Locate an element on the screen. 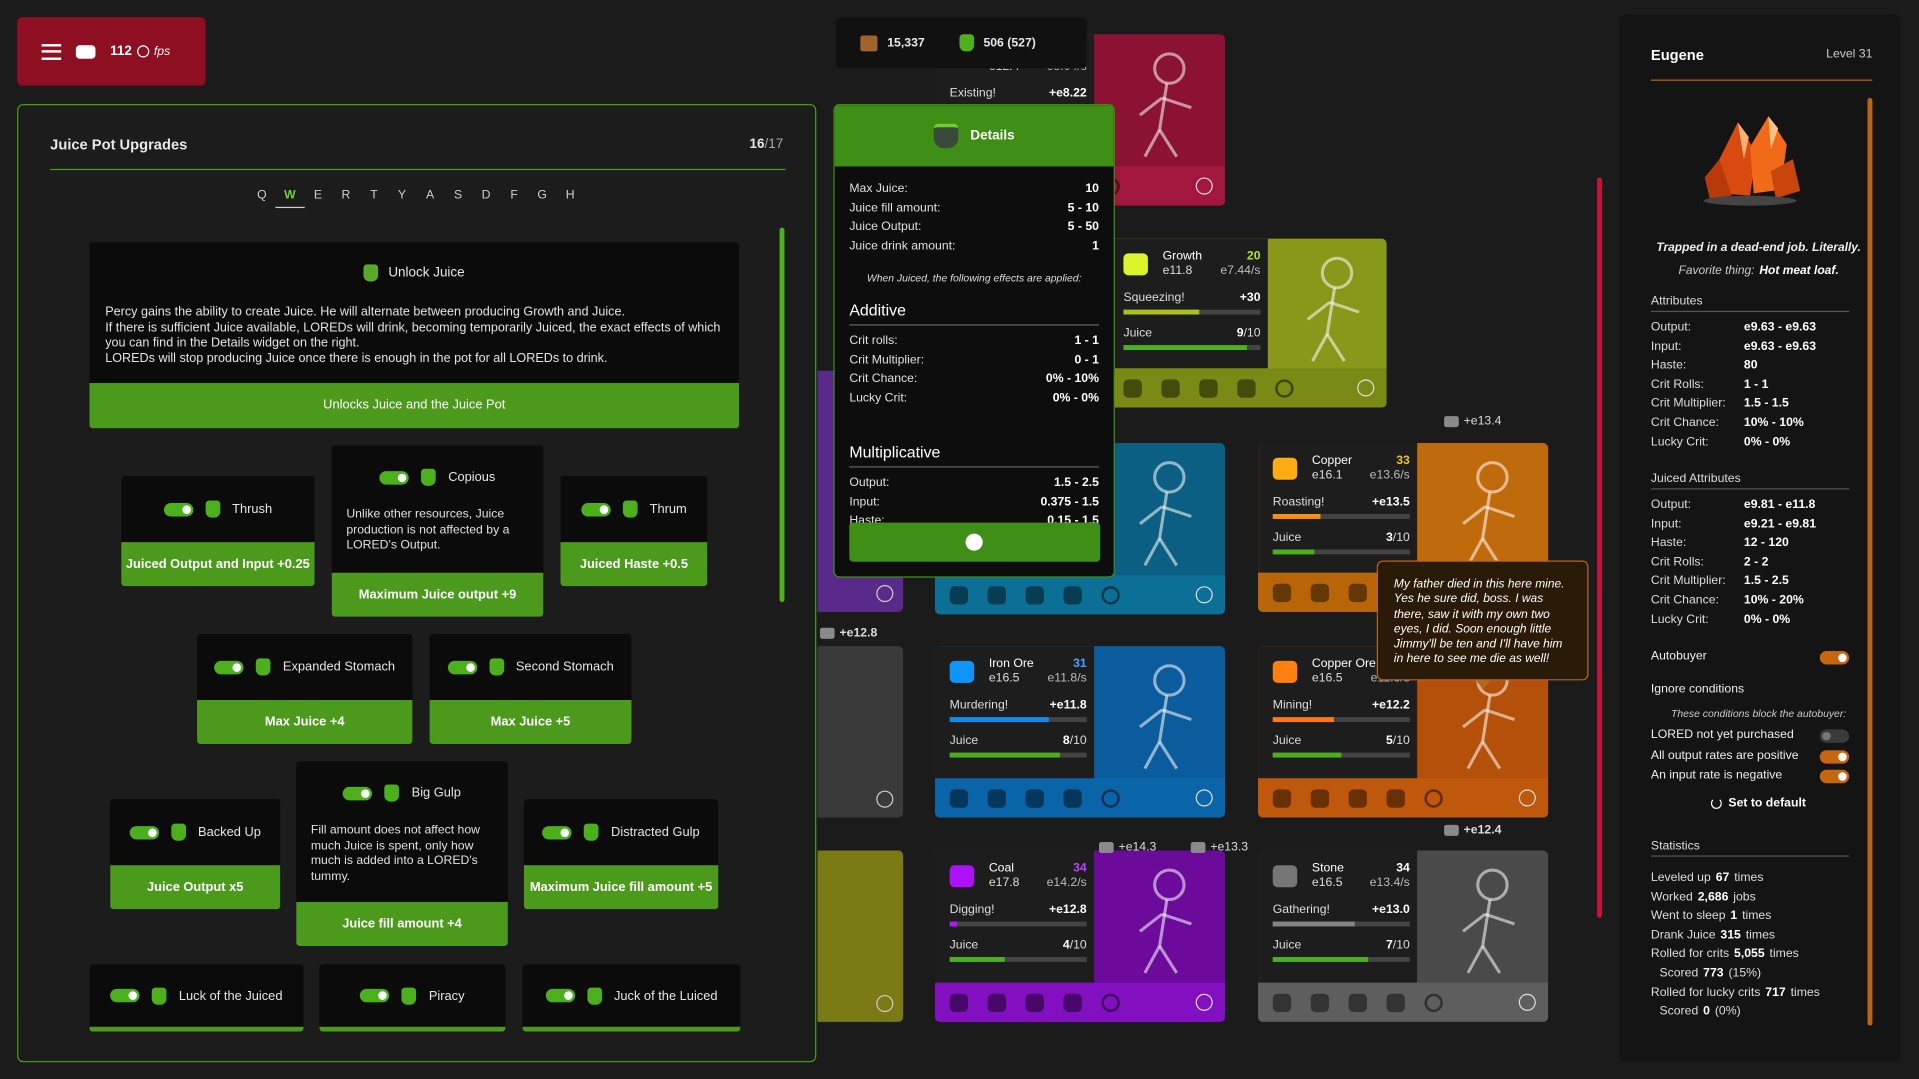 The width and height of the screenshot is (1919, 1079). tab: A is located at coordinates (430, 195).